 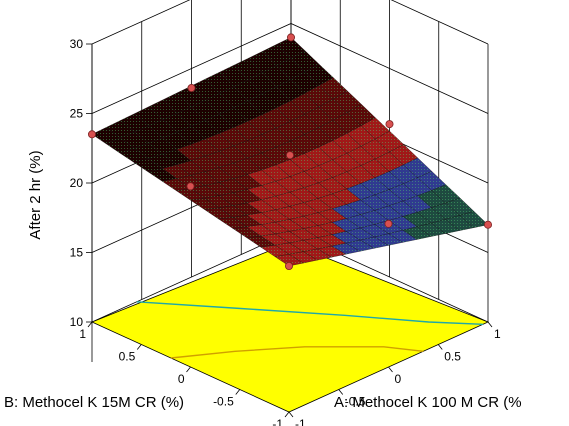 What do you see at coordinates (277, 421) in the screenshot?
I see `b-tick-label: -1` at bounding box center [277, 421].